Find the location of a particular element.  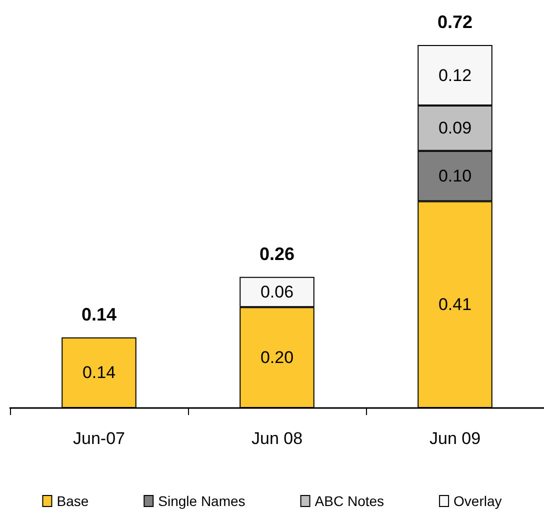

legend-label: Overlay is located at coordinates (478, 501).